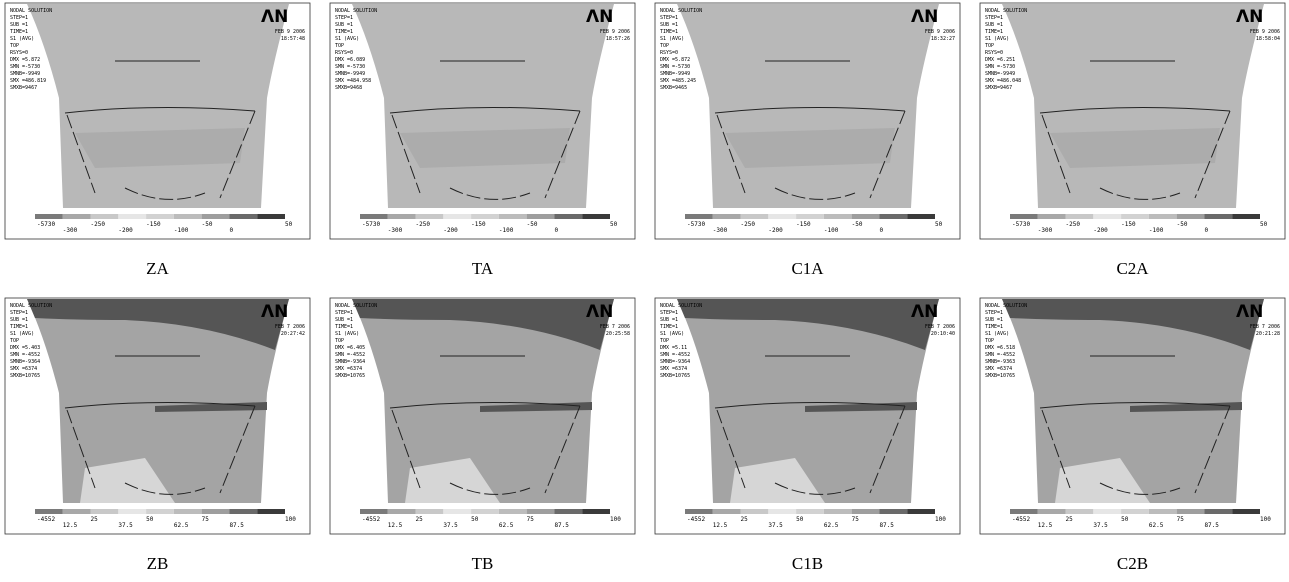 This screenshot has height=582, width=1289. What do you see at coordinates (1003, 81) in the screenshot?
I see `solution-info: SMX =486.048` at bounding box center [1003, 81].